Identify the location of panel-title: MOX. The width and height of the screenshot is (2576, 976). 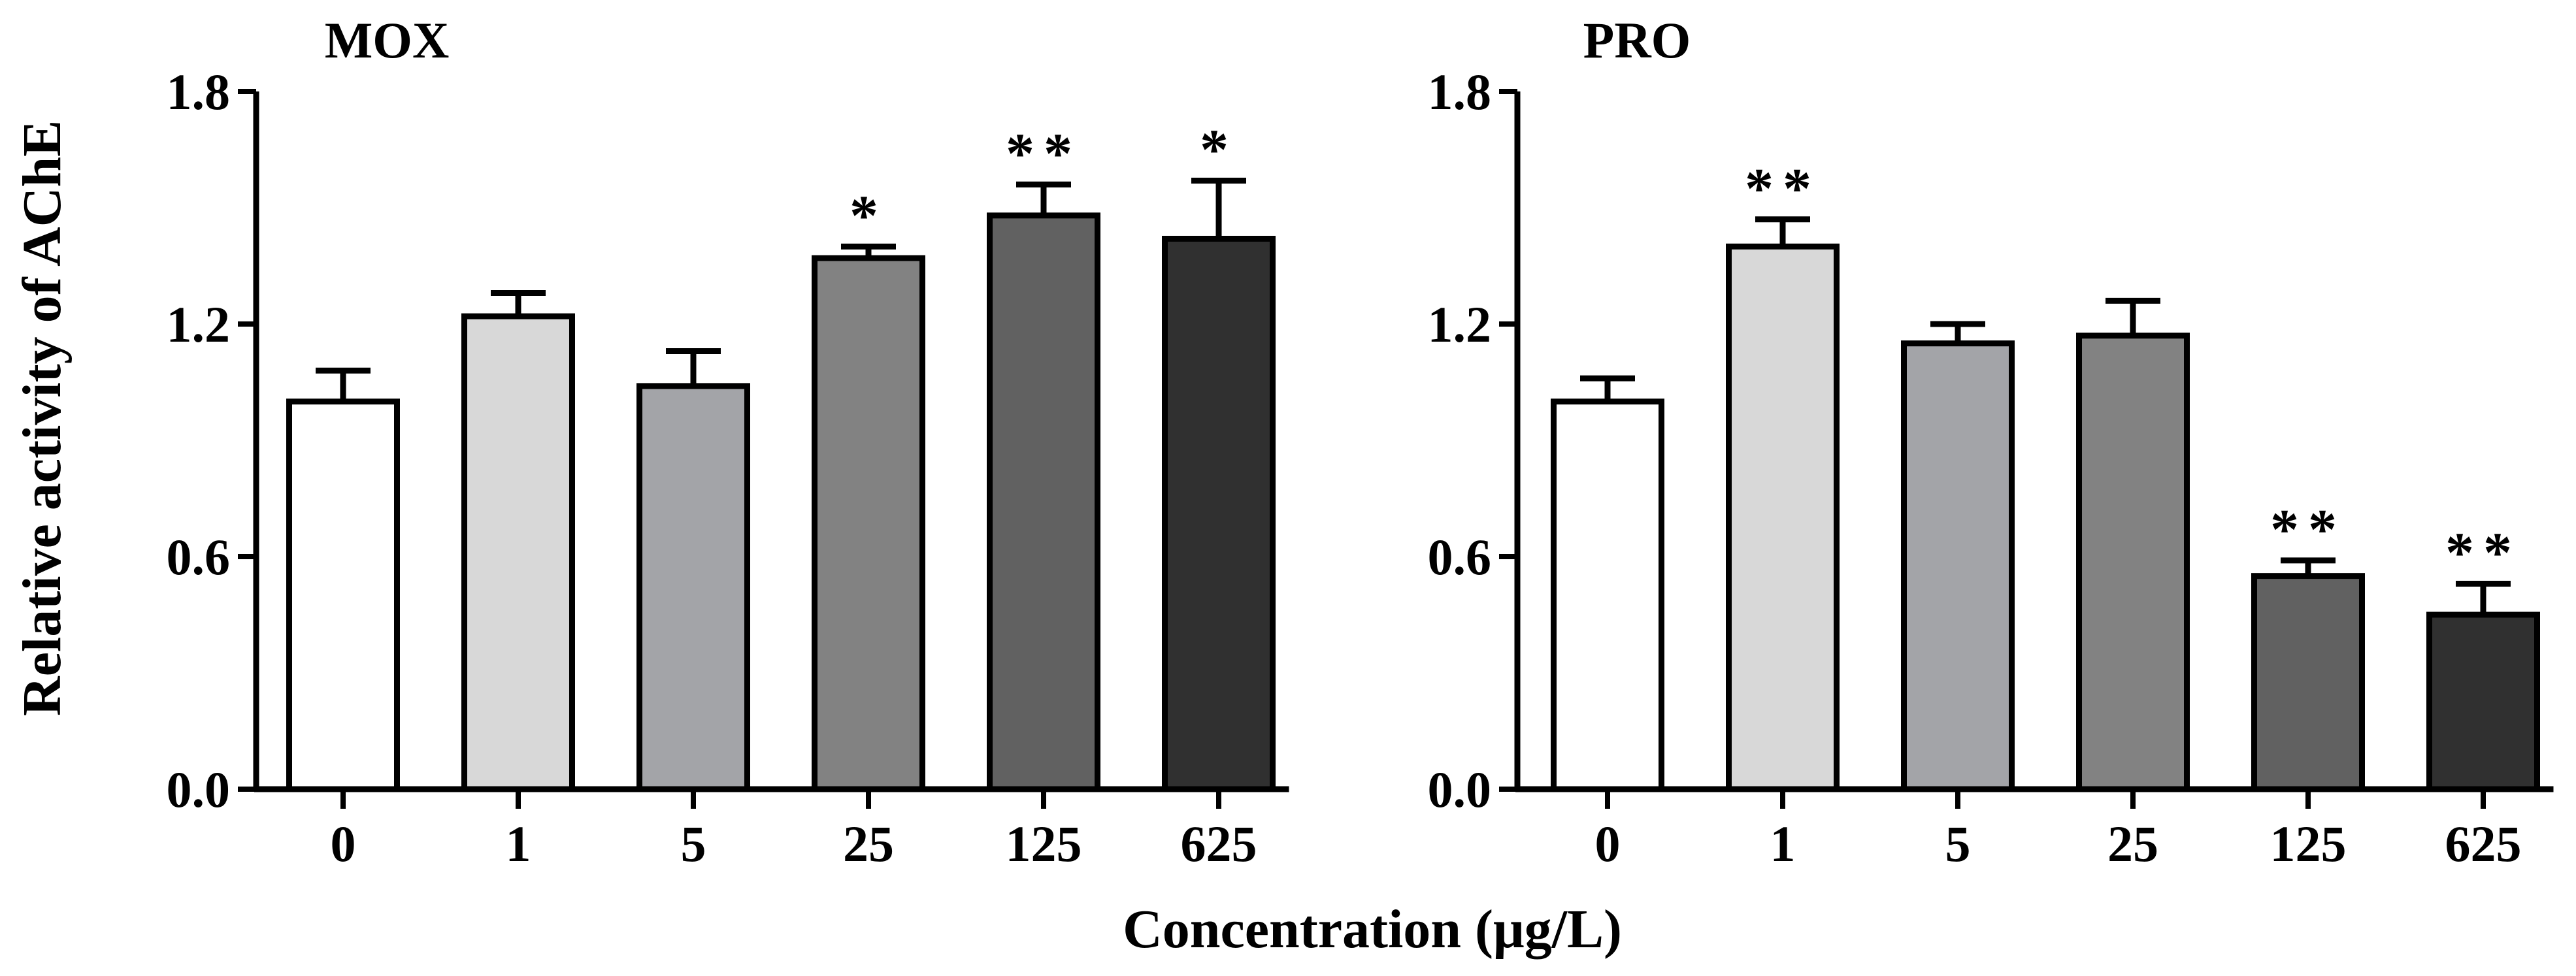
(387, 41).